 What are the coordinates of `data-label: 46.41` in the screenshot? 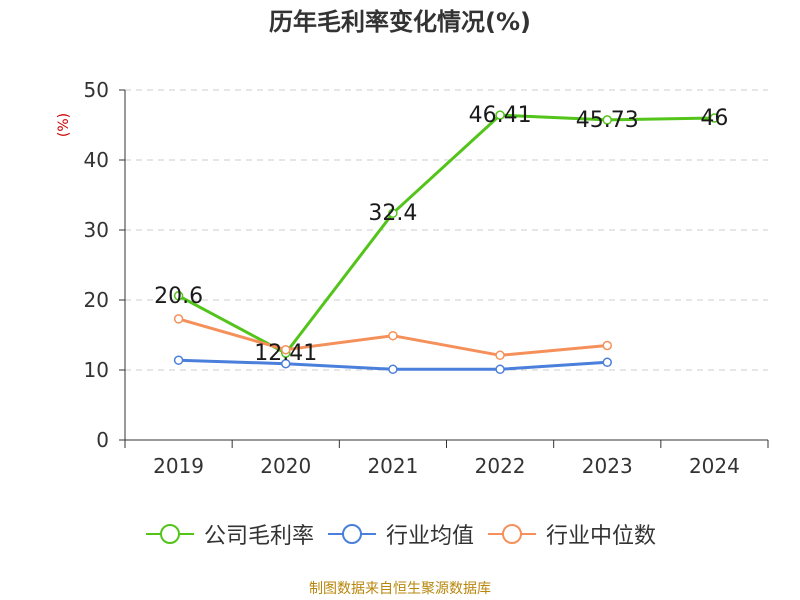 It's located at (500, 115).